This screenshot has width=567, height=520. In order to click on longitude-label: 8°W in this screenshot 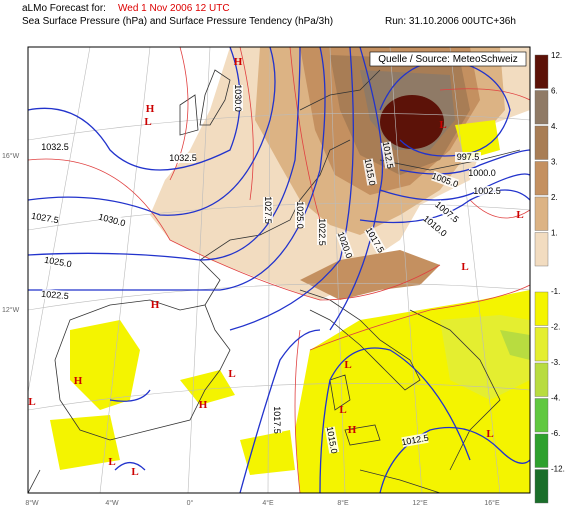, I will do `click(32, 503)`.